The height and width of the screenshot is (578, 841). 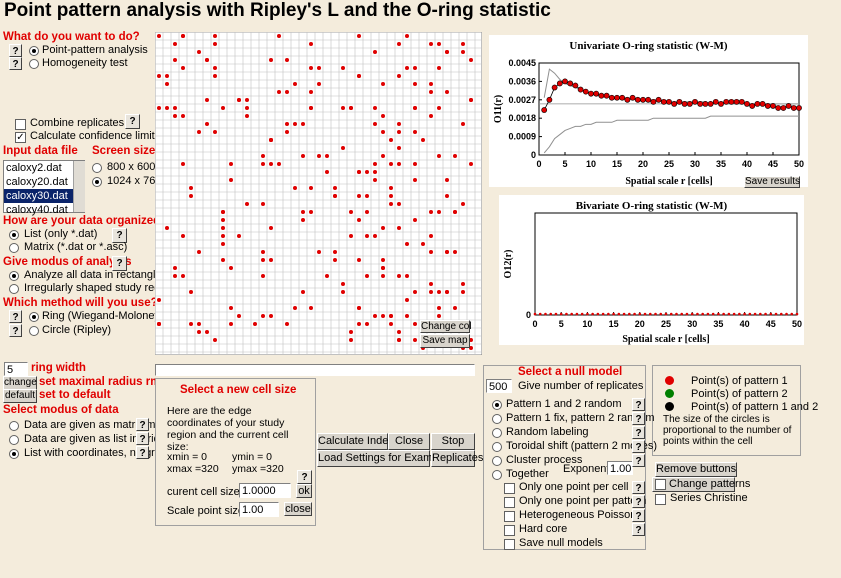 What do you see at coordinates (660, 499) in the screenshot?
I see `series-christine-checkbox` at bounding box center [660, 499].